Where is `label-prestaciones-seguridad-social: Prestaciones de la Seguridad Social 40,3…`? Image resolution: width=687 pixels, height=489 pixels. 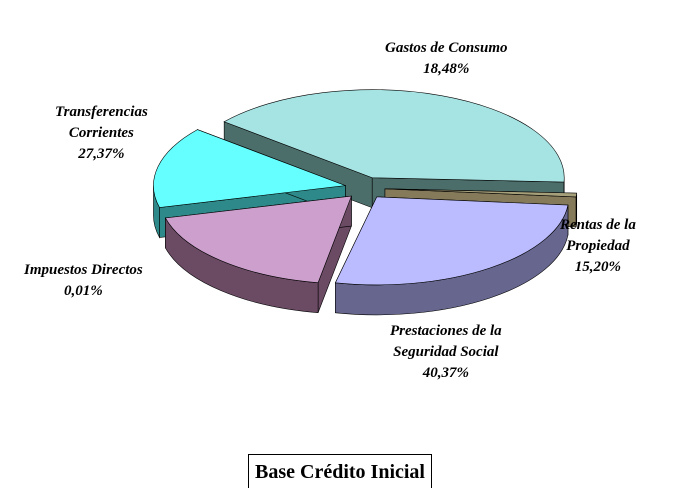 label-prestaciones-seguridad-social: Prestaciones de la Seguridad Social 40,3… is located at coordinates (446, 352).